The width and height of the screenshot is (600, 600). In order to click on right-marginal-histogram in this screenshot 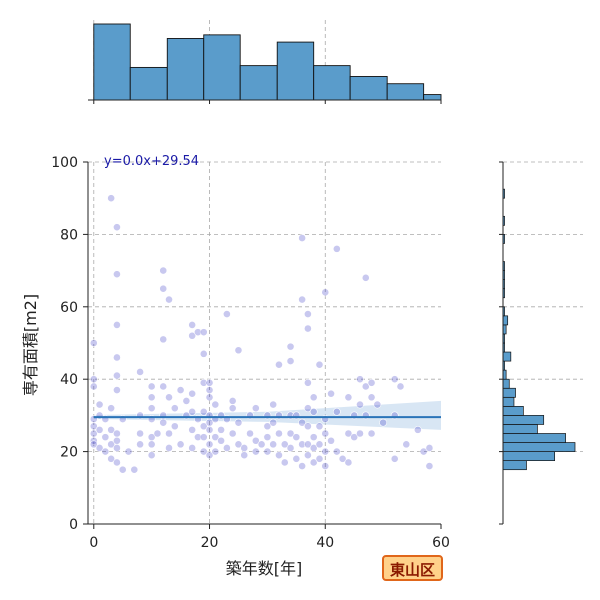, I will do `click(537, 343)`.